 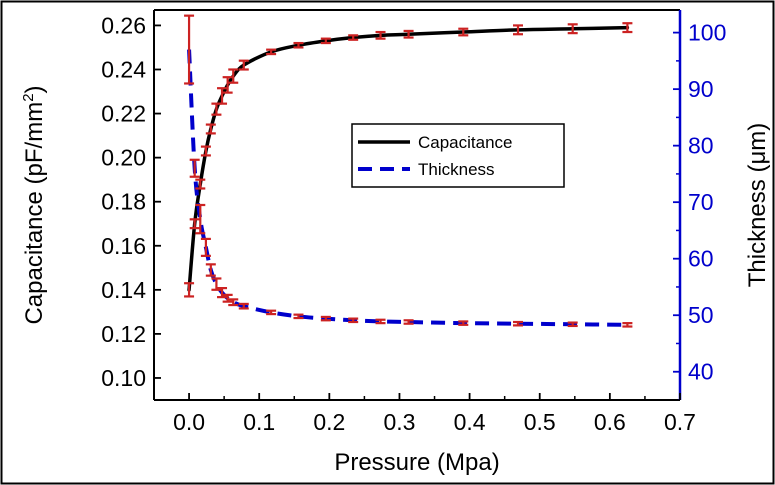 I want to click on y-left-title-end: ), so click(x=34, y=89).